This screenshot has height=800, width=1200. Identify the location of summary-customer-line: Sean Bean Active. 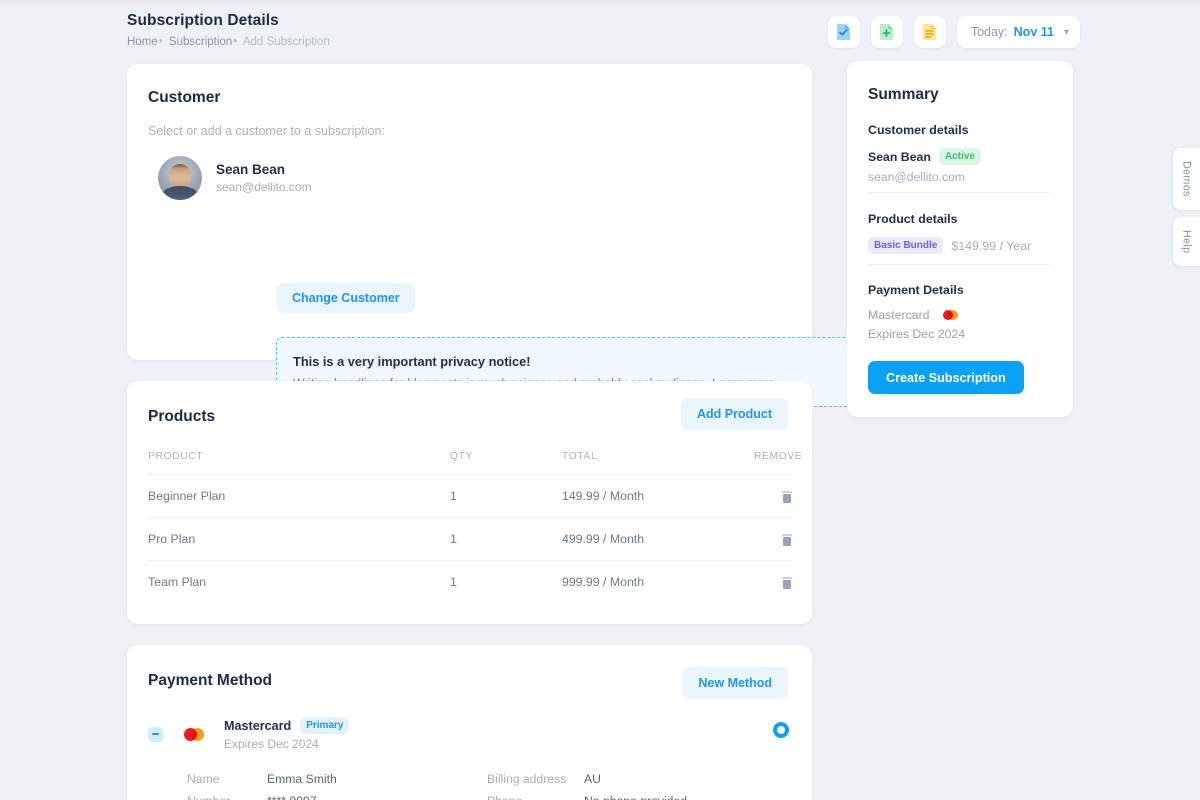
(960, 156).